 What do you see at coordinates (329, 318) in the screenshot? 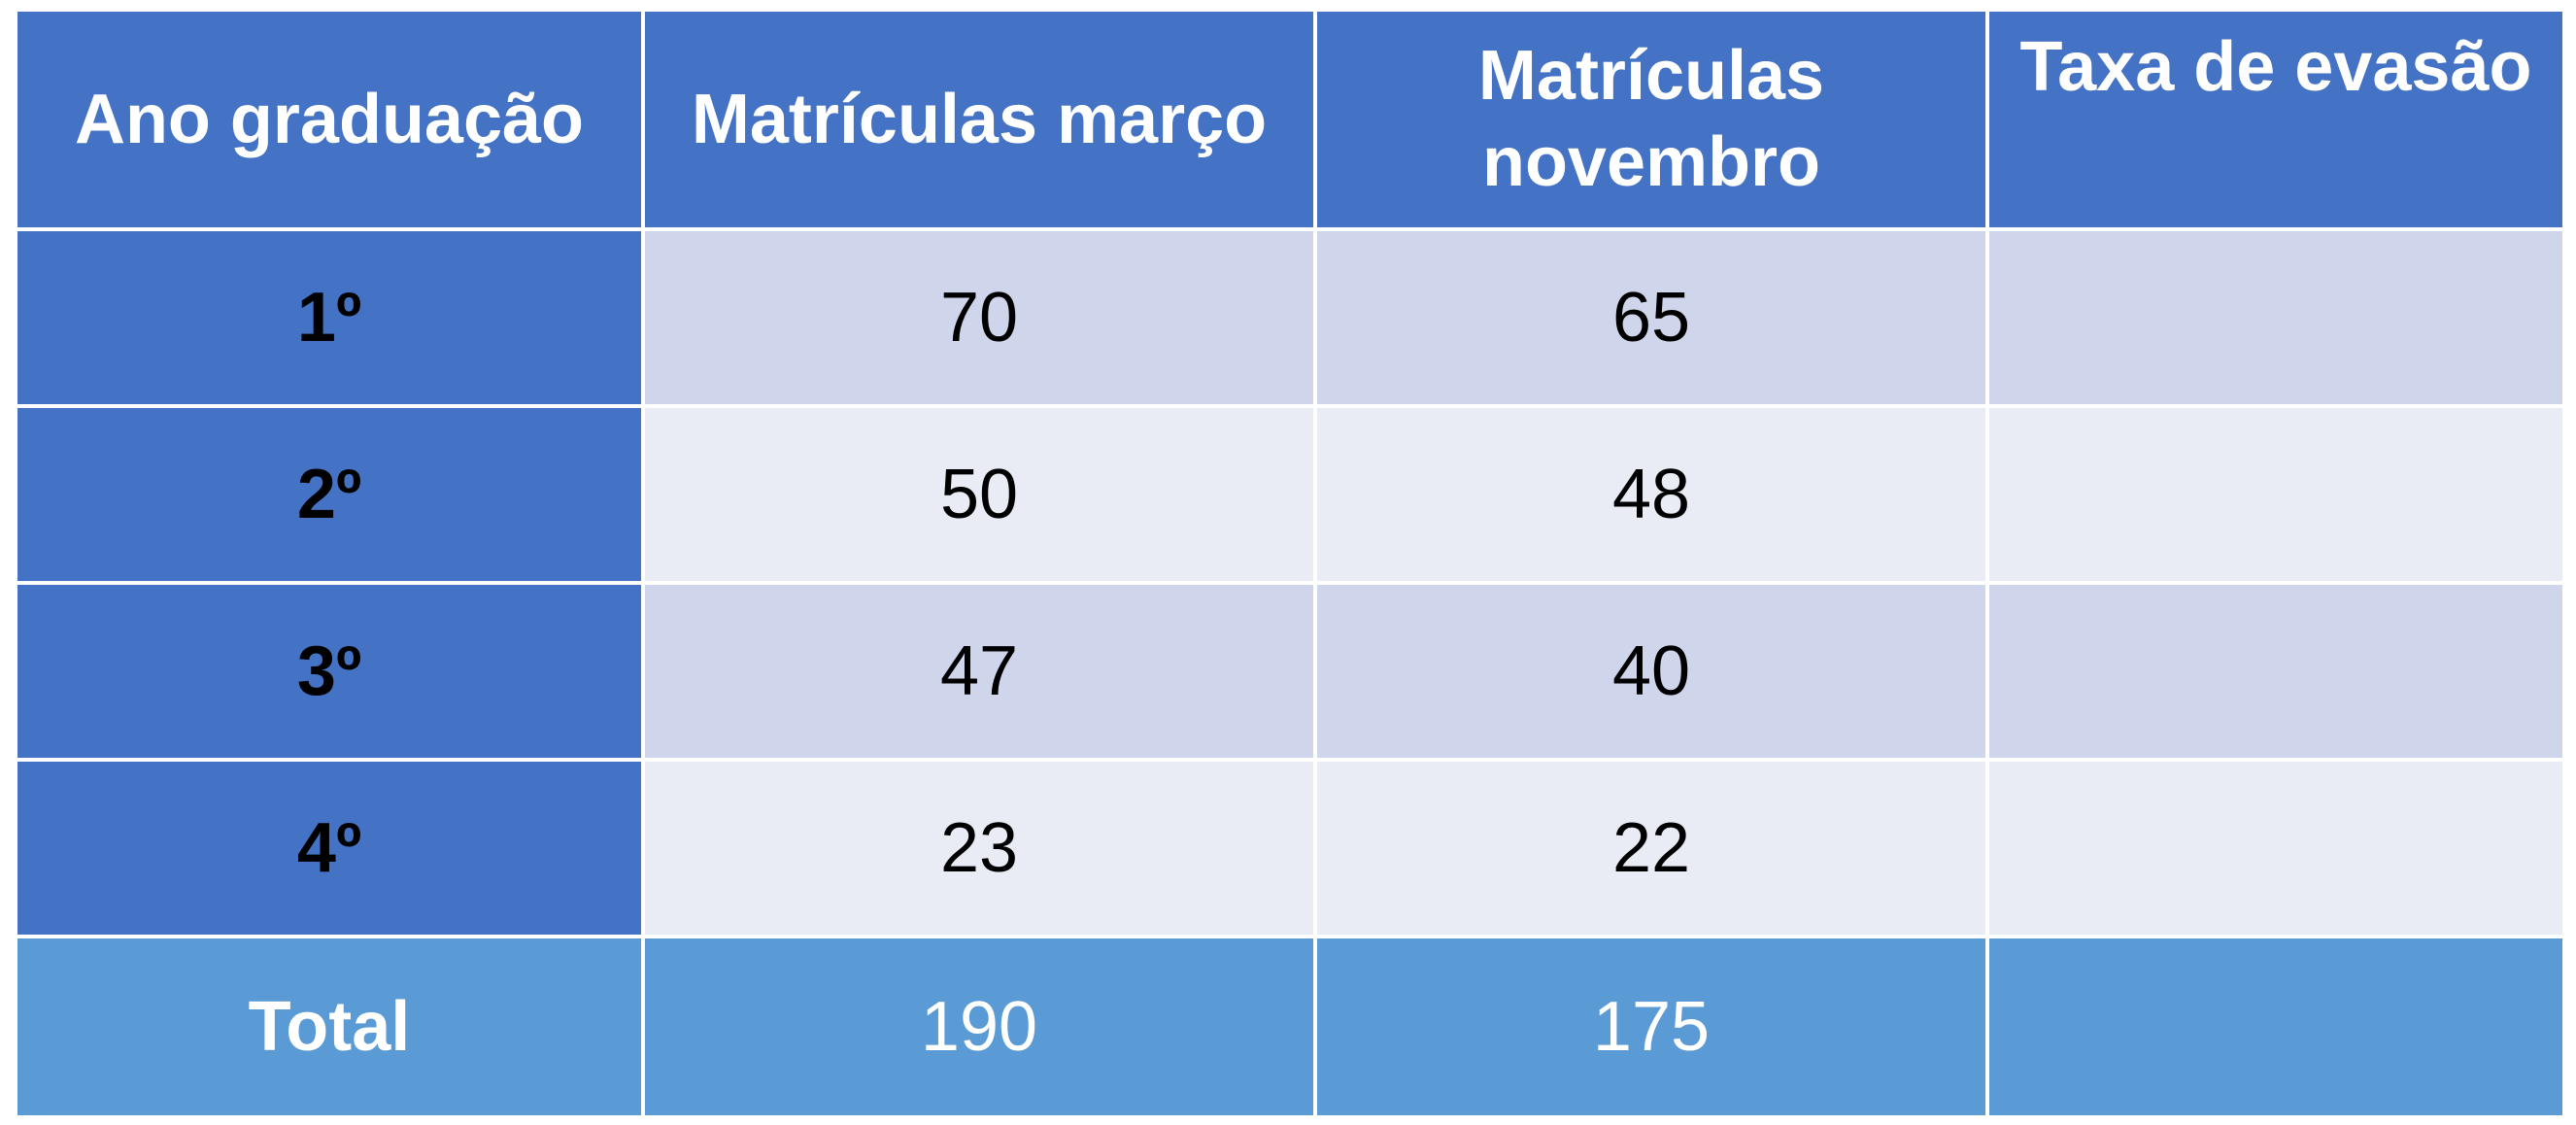
I see `row-label-ano: 1º` at bounding box center [329, 318].